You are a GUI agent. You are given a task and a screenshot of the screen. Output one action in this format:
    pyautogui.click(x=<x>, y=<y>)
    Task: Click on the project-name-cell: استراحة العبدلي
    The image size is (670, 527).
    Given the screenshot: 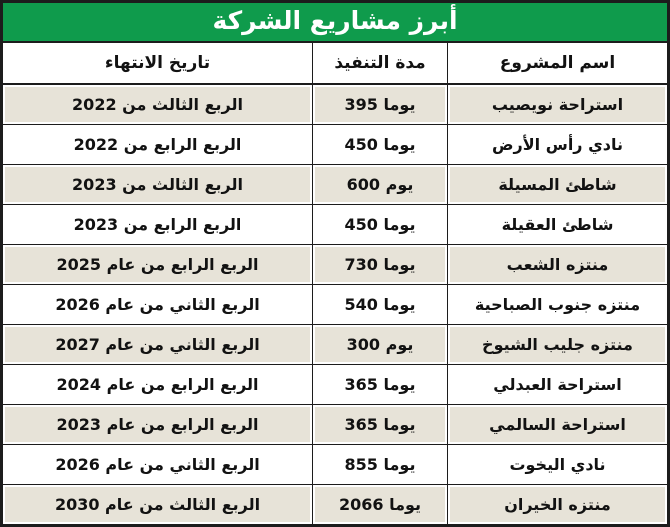 What is the action you would take?
    pyautogui.click(x=557, y=384)
    